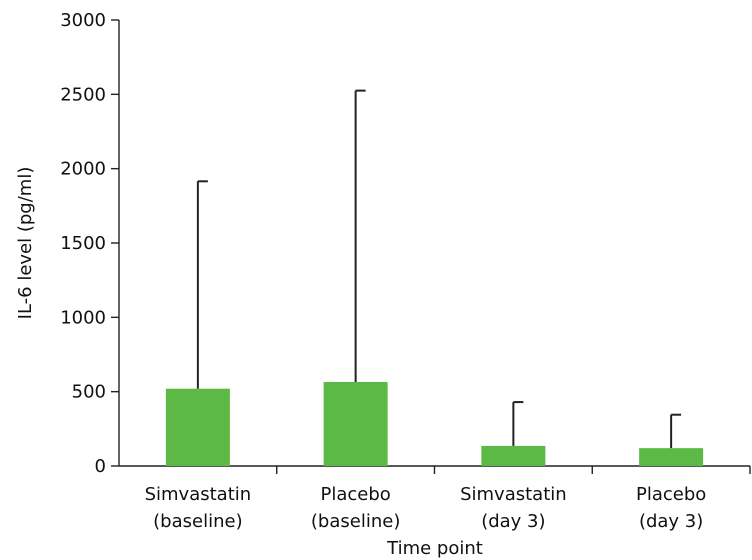 This screenshot has height=560, width=752. I want to click on y-tick-label: 2500, so click(83, 94).